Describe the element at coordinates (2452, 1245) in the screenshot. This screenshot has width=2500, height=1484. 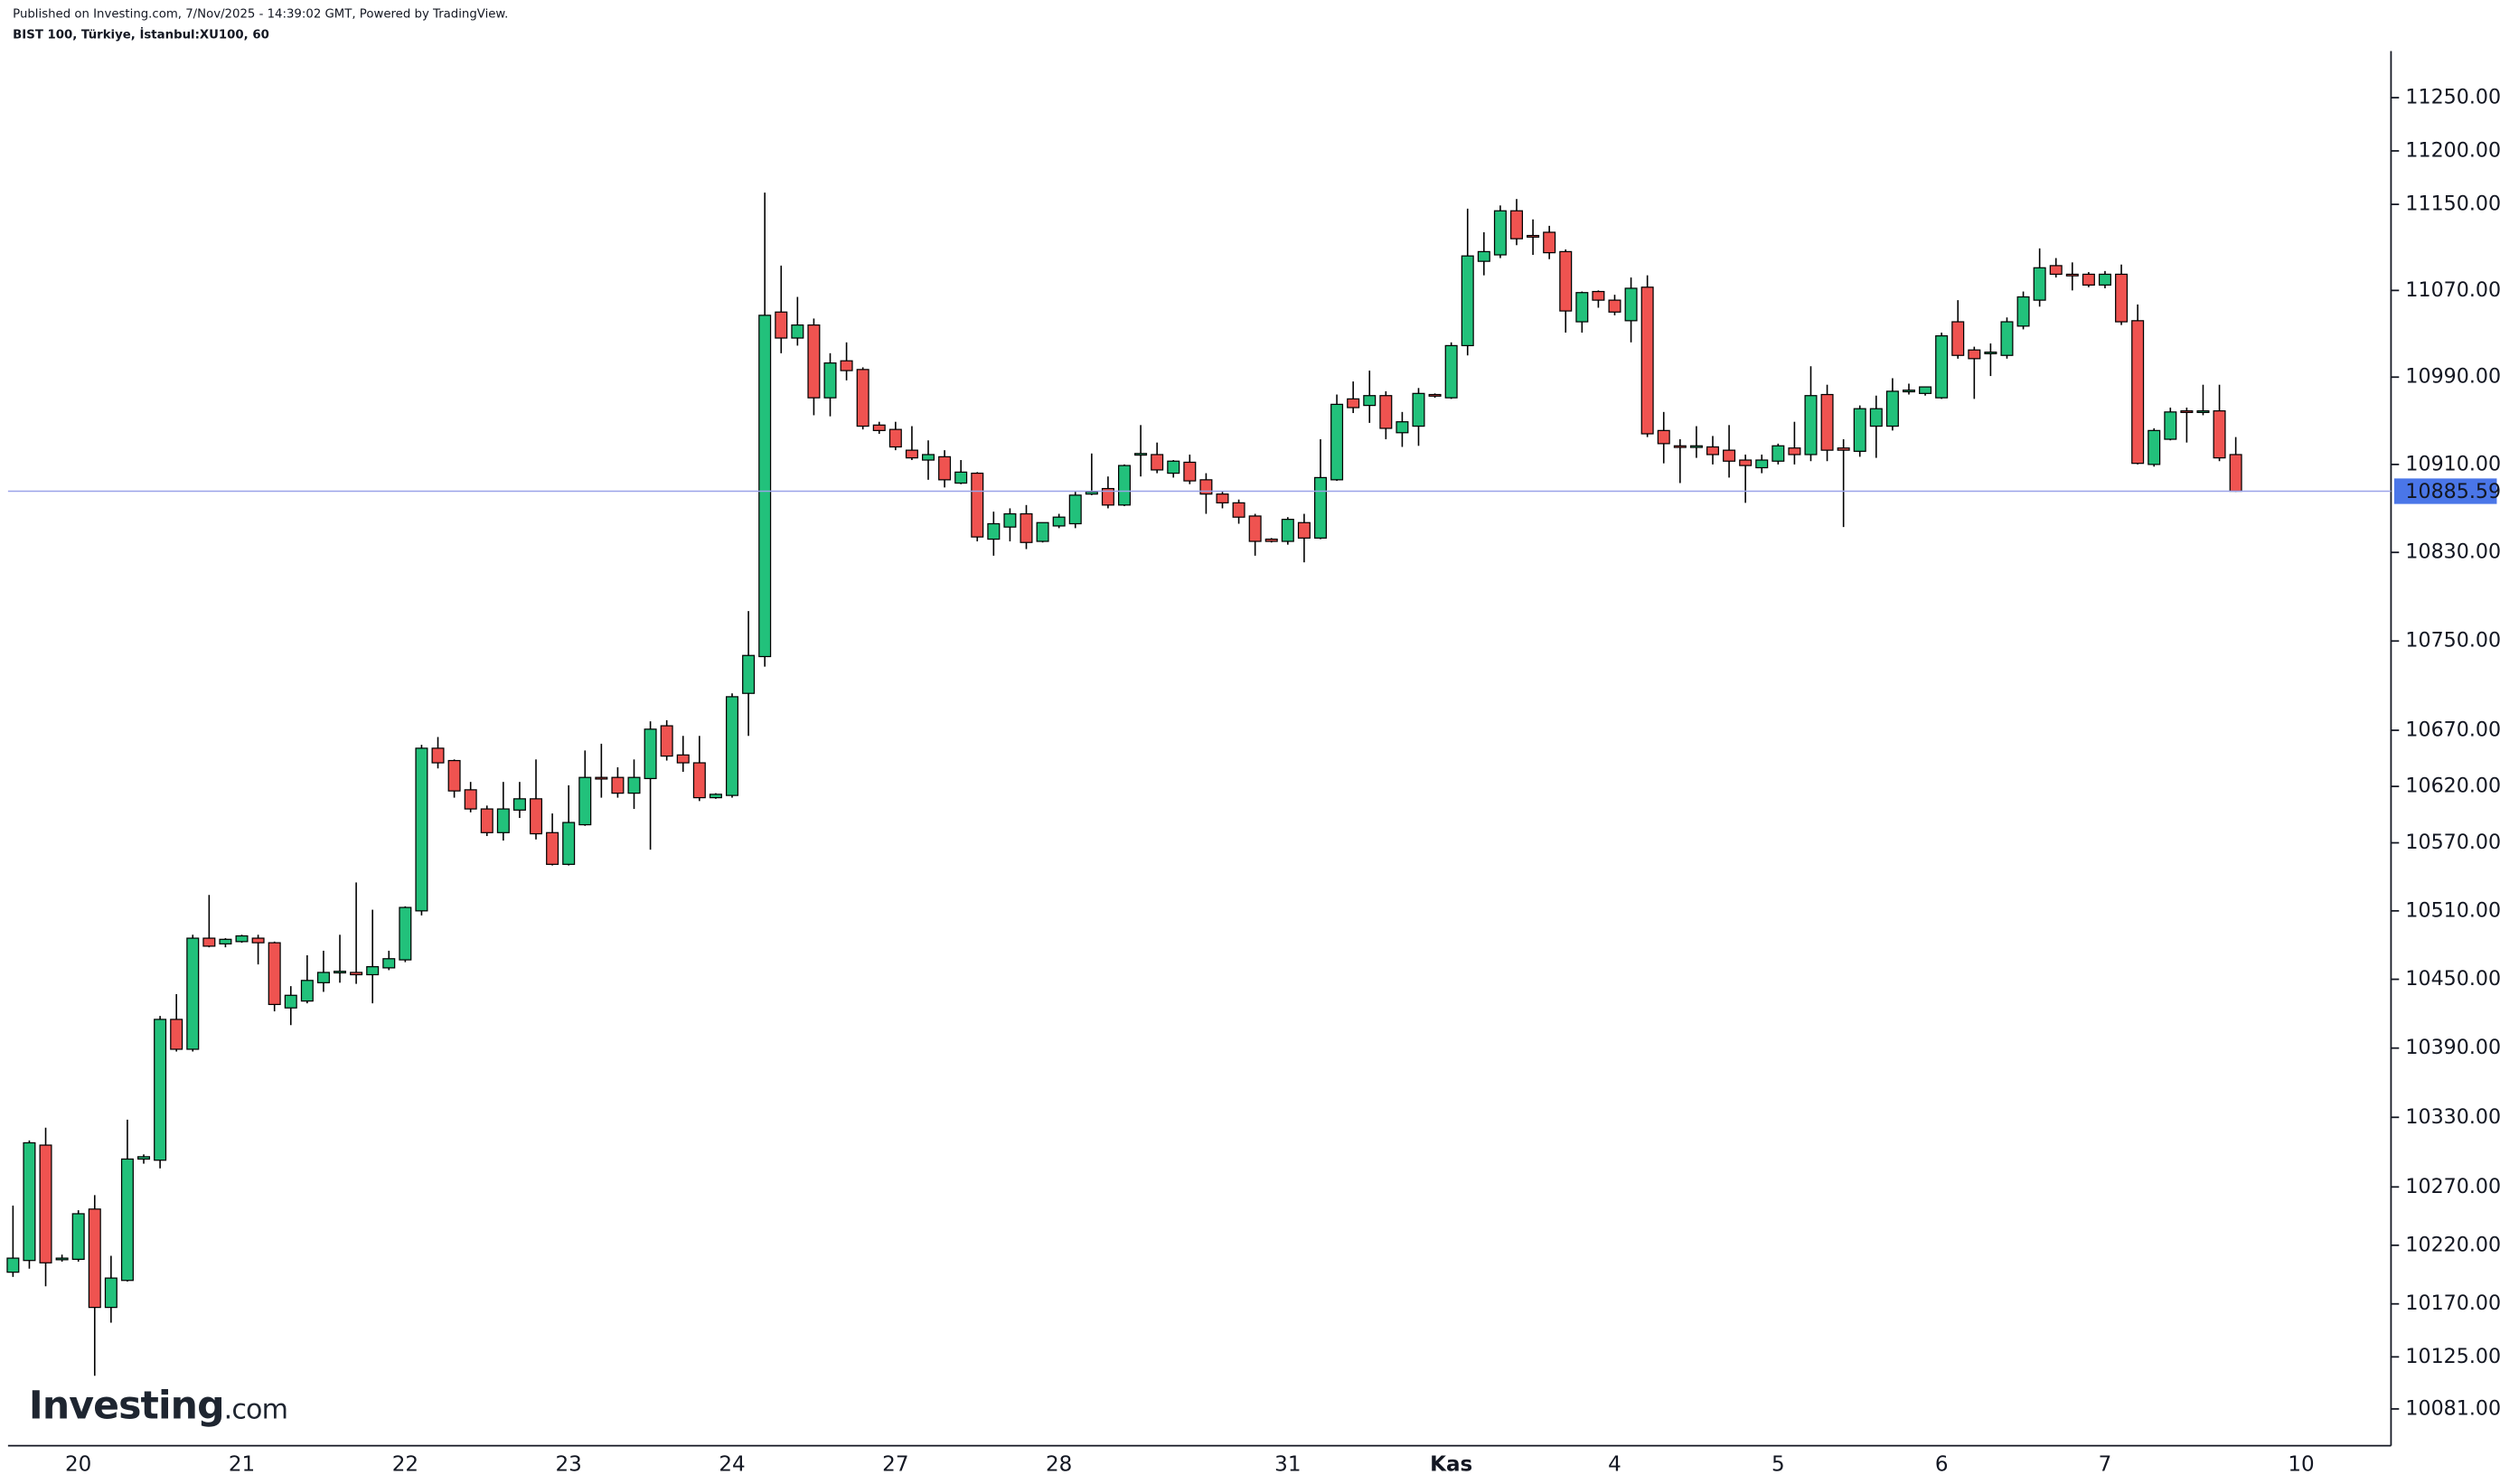
I see `y-tick-label: 10220.00` at that location.